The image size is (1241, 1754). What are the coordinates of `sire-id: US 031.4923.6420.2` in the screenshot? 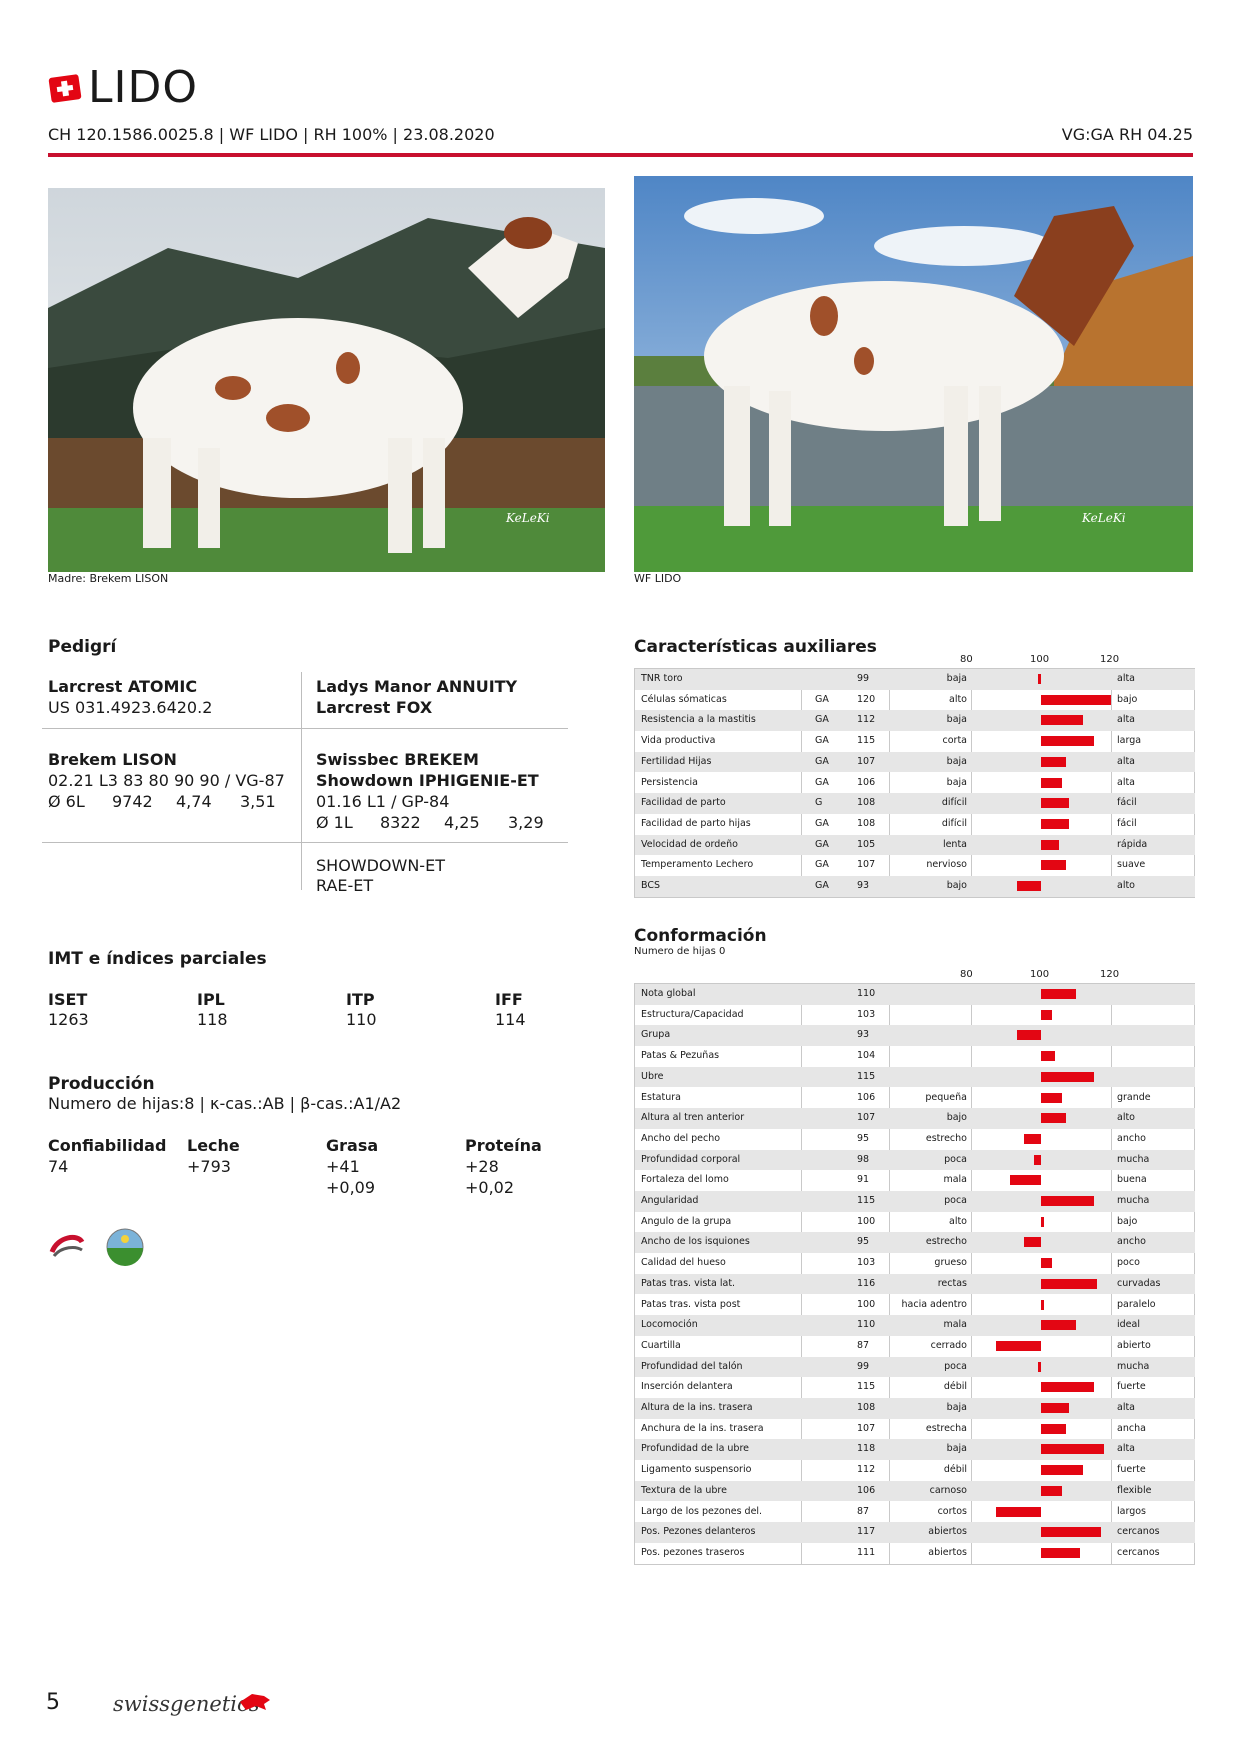 It's located at (130, 707).